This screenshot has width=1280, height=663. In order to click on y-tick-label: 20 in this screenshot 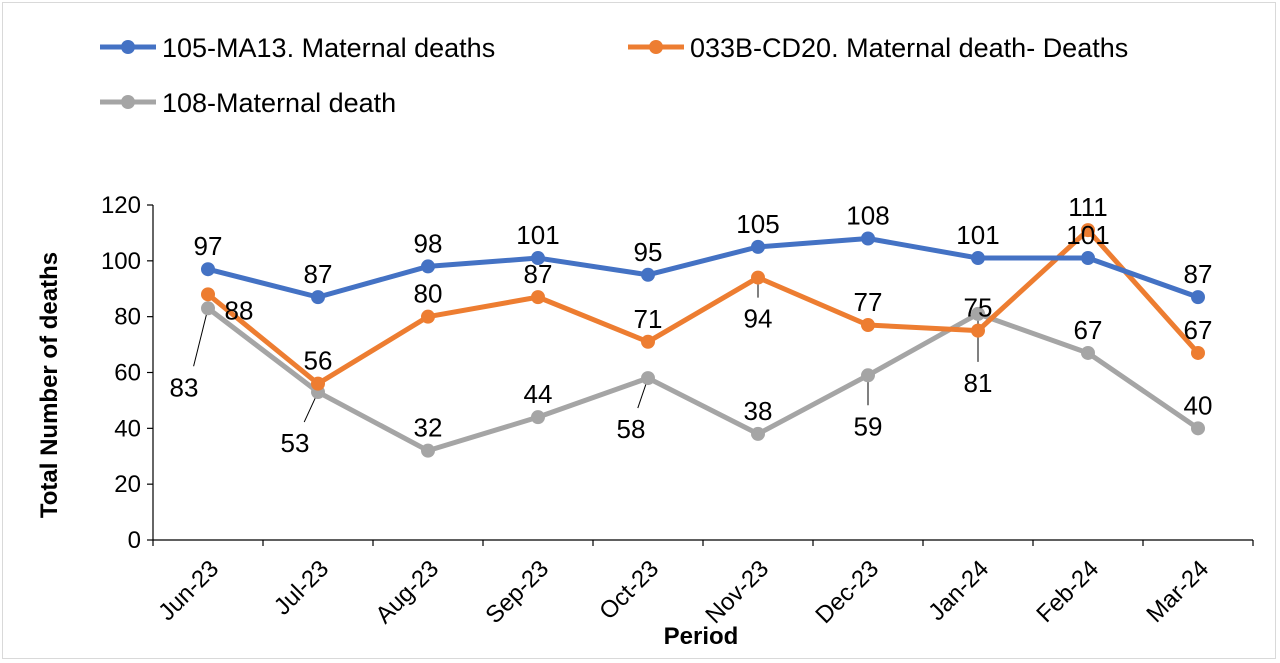, I will do `click(127, 484)`.